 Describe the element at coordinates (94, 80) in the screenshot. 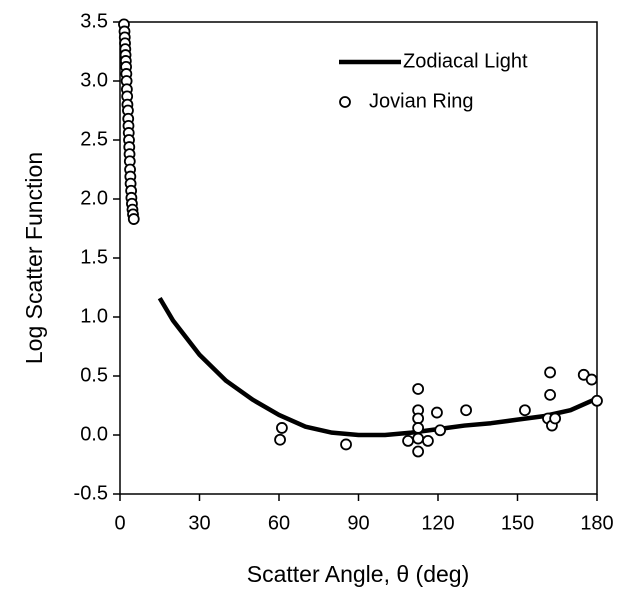

I see `y-tick-label: 3.0` at that location.